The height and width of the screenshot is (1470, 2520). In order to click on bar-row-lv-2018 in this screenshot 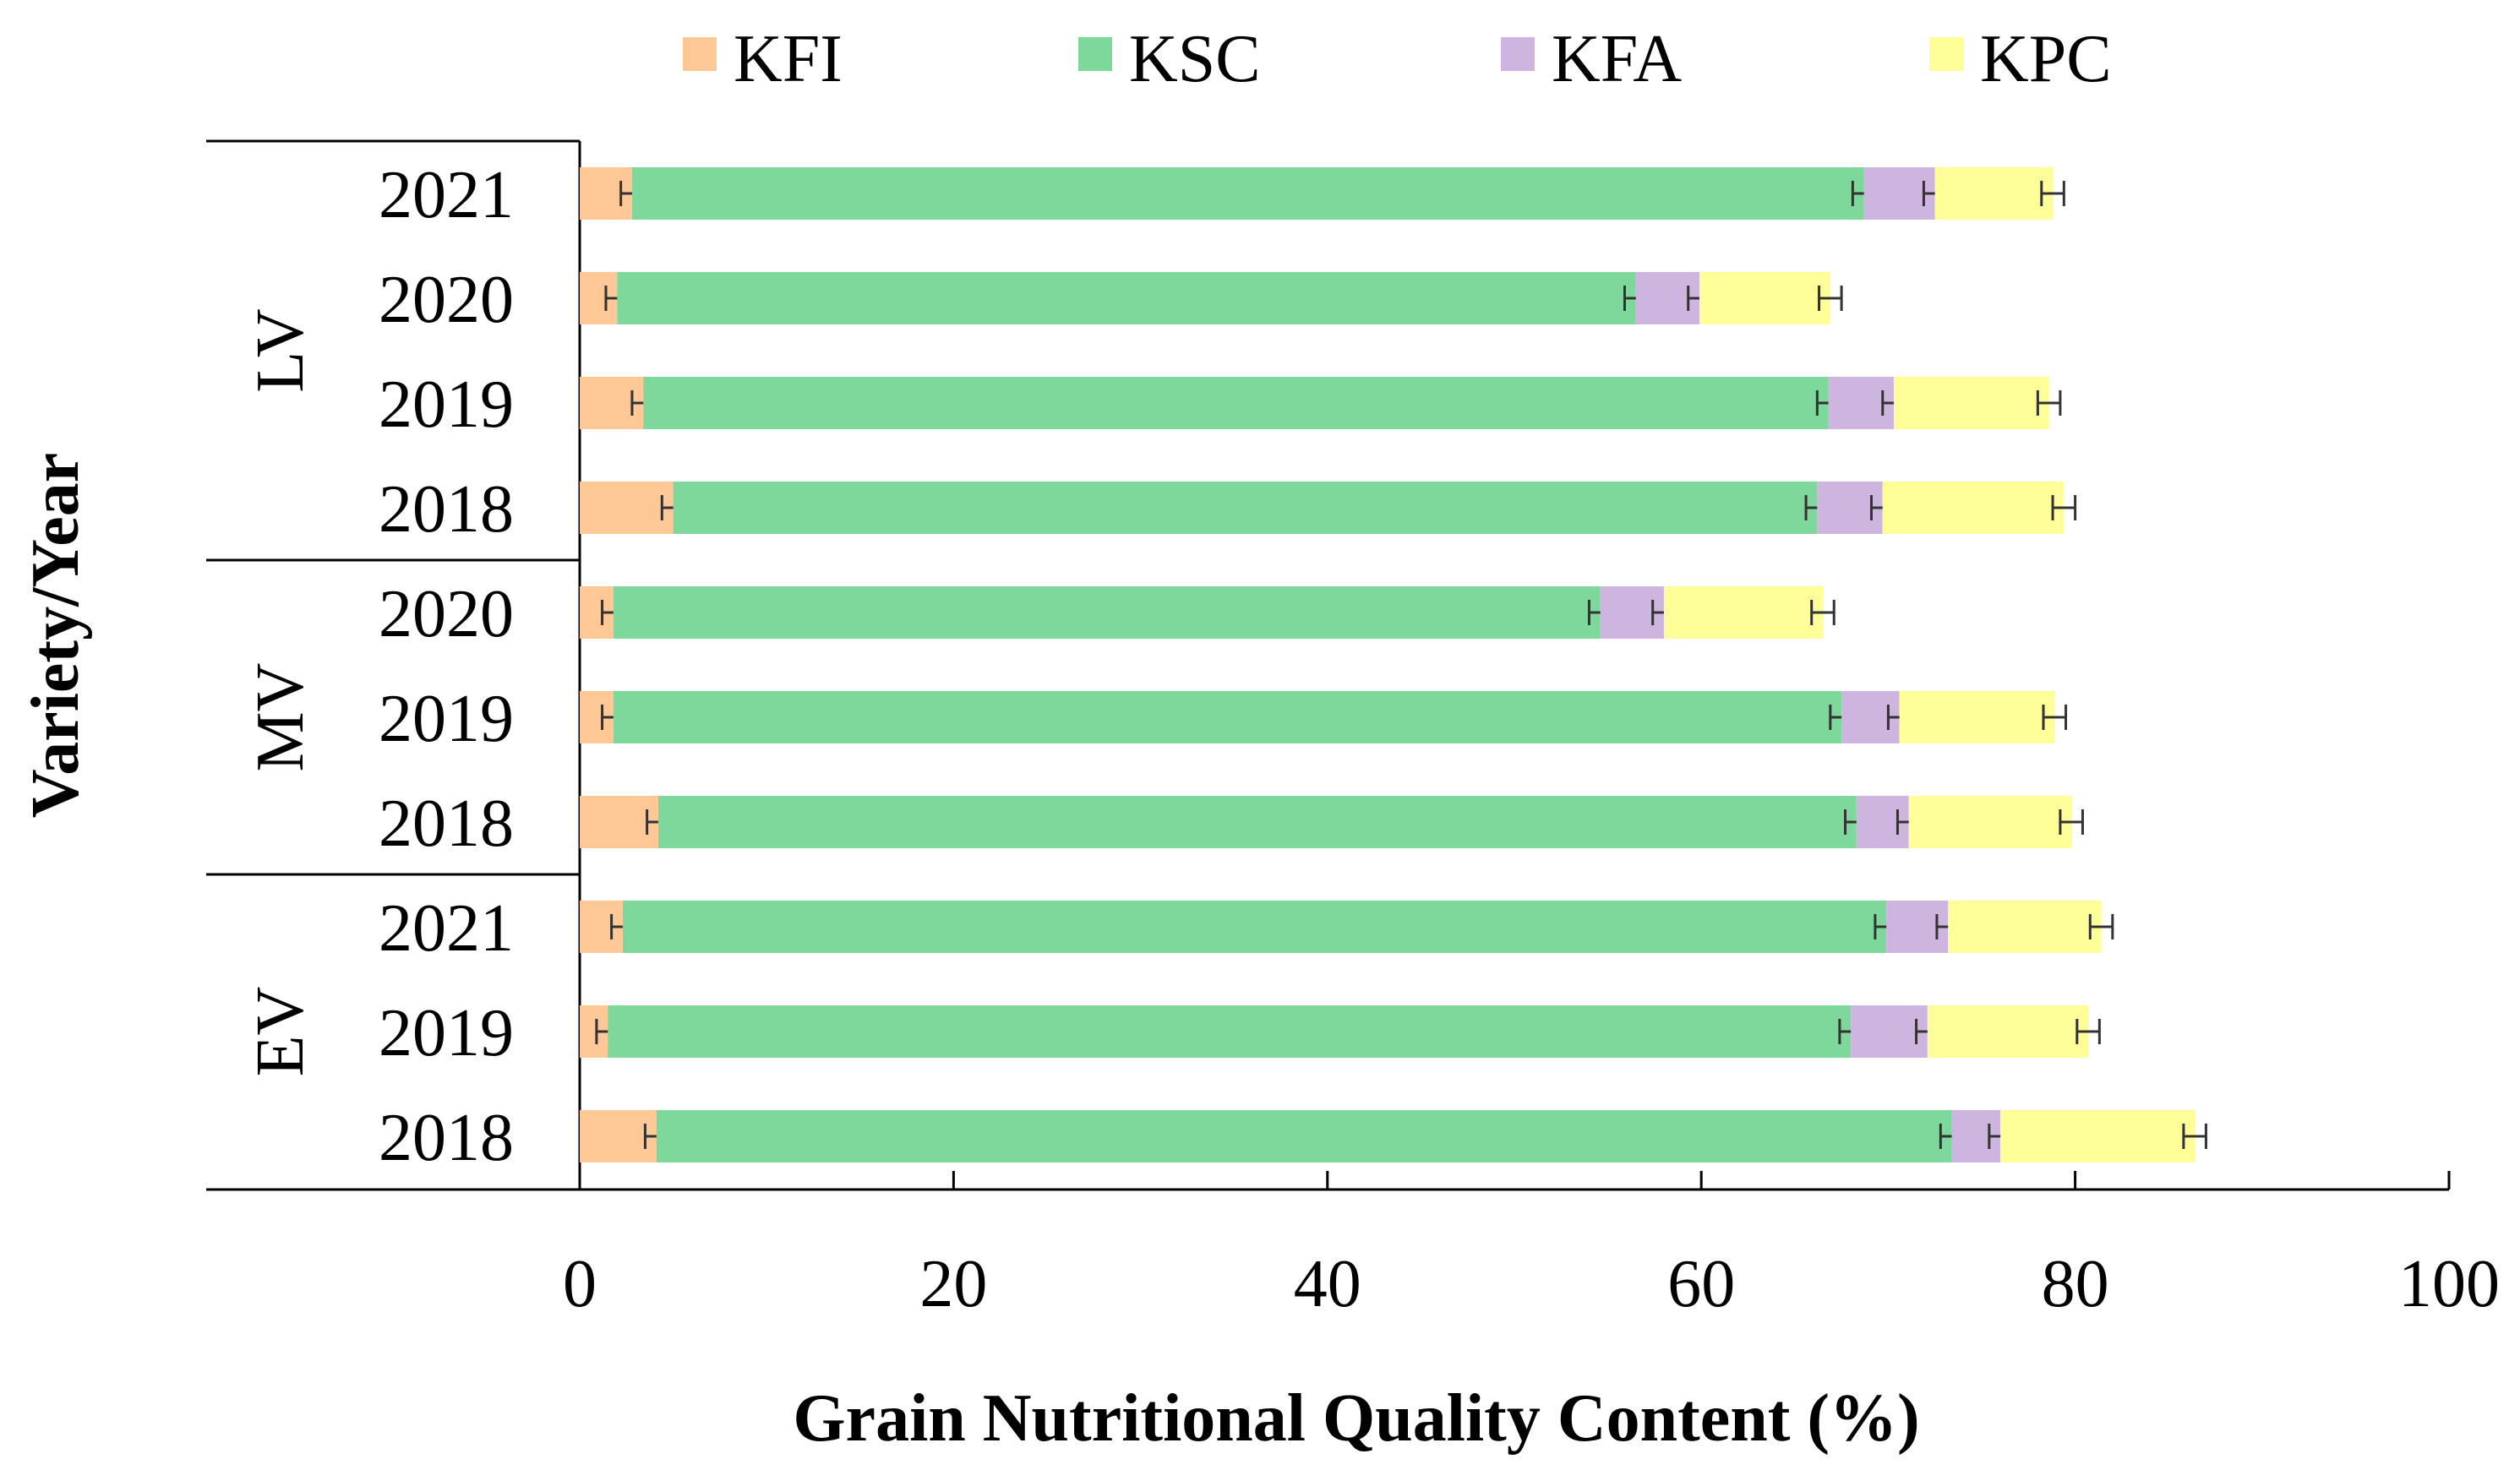, I will do `click(1328, 508)`.